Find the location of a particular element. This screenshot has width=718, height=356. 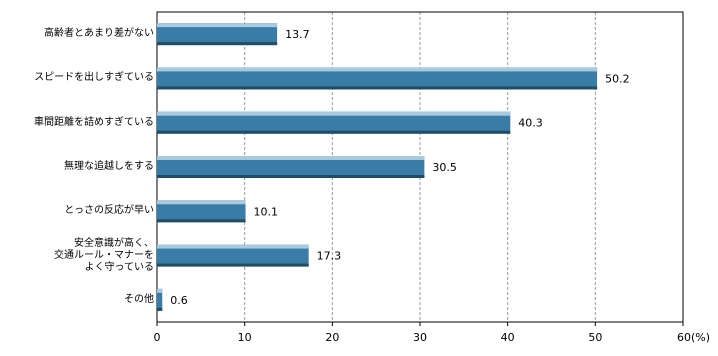

category-label: とっさの反応が早い is located at coordinates (109, 211).